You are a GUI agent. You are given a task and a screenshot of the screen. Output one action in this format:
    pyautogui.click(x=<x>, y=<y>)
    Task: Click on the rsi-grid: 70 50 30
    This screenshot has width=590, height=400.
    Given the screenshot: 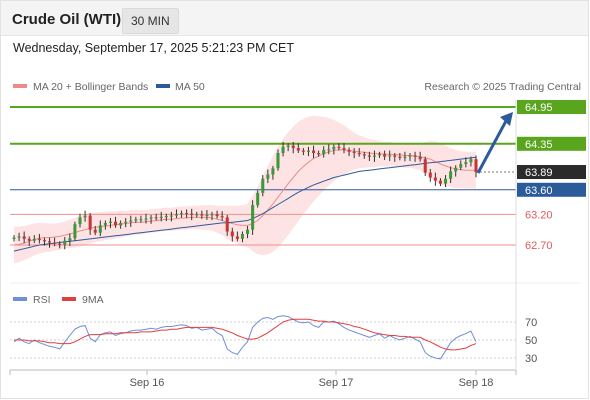 What is the action you would take?
    pyautogui.click(x=273, y=341)
    